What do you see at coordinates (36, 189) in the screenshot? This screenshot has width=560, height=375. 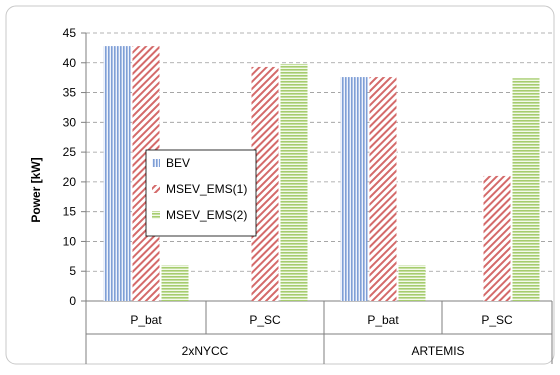 I see `y-axis-label: Power [kW]` at bounding box center [36, 189].